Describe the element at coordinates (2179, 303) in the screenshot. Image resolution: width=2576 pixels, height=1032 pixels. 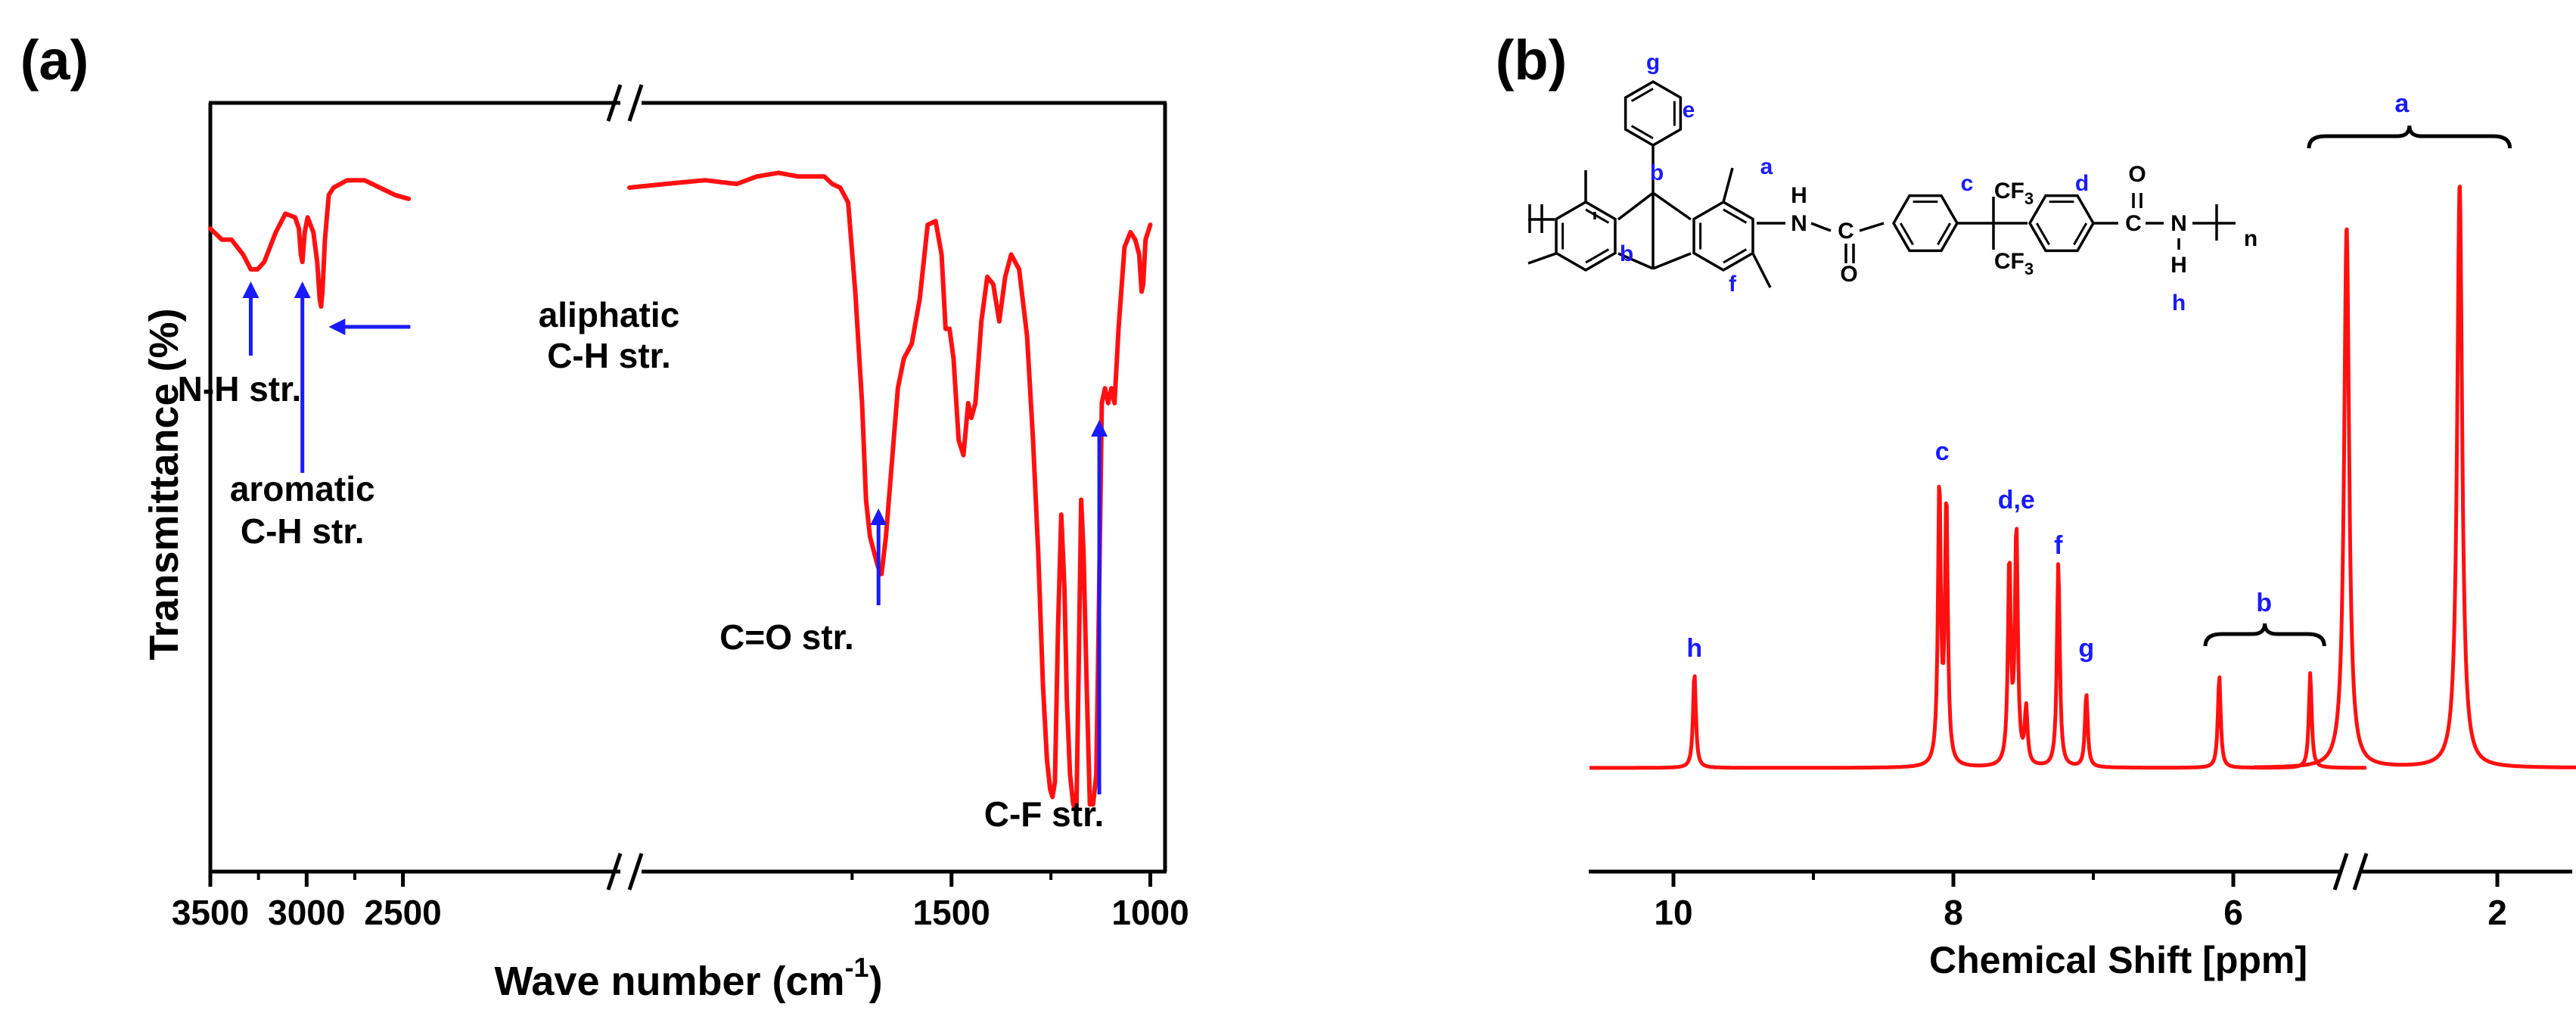
I see `struct-label-h: h` at that location.